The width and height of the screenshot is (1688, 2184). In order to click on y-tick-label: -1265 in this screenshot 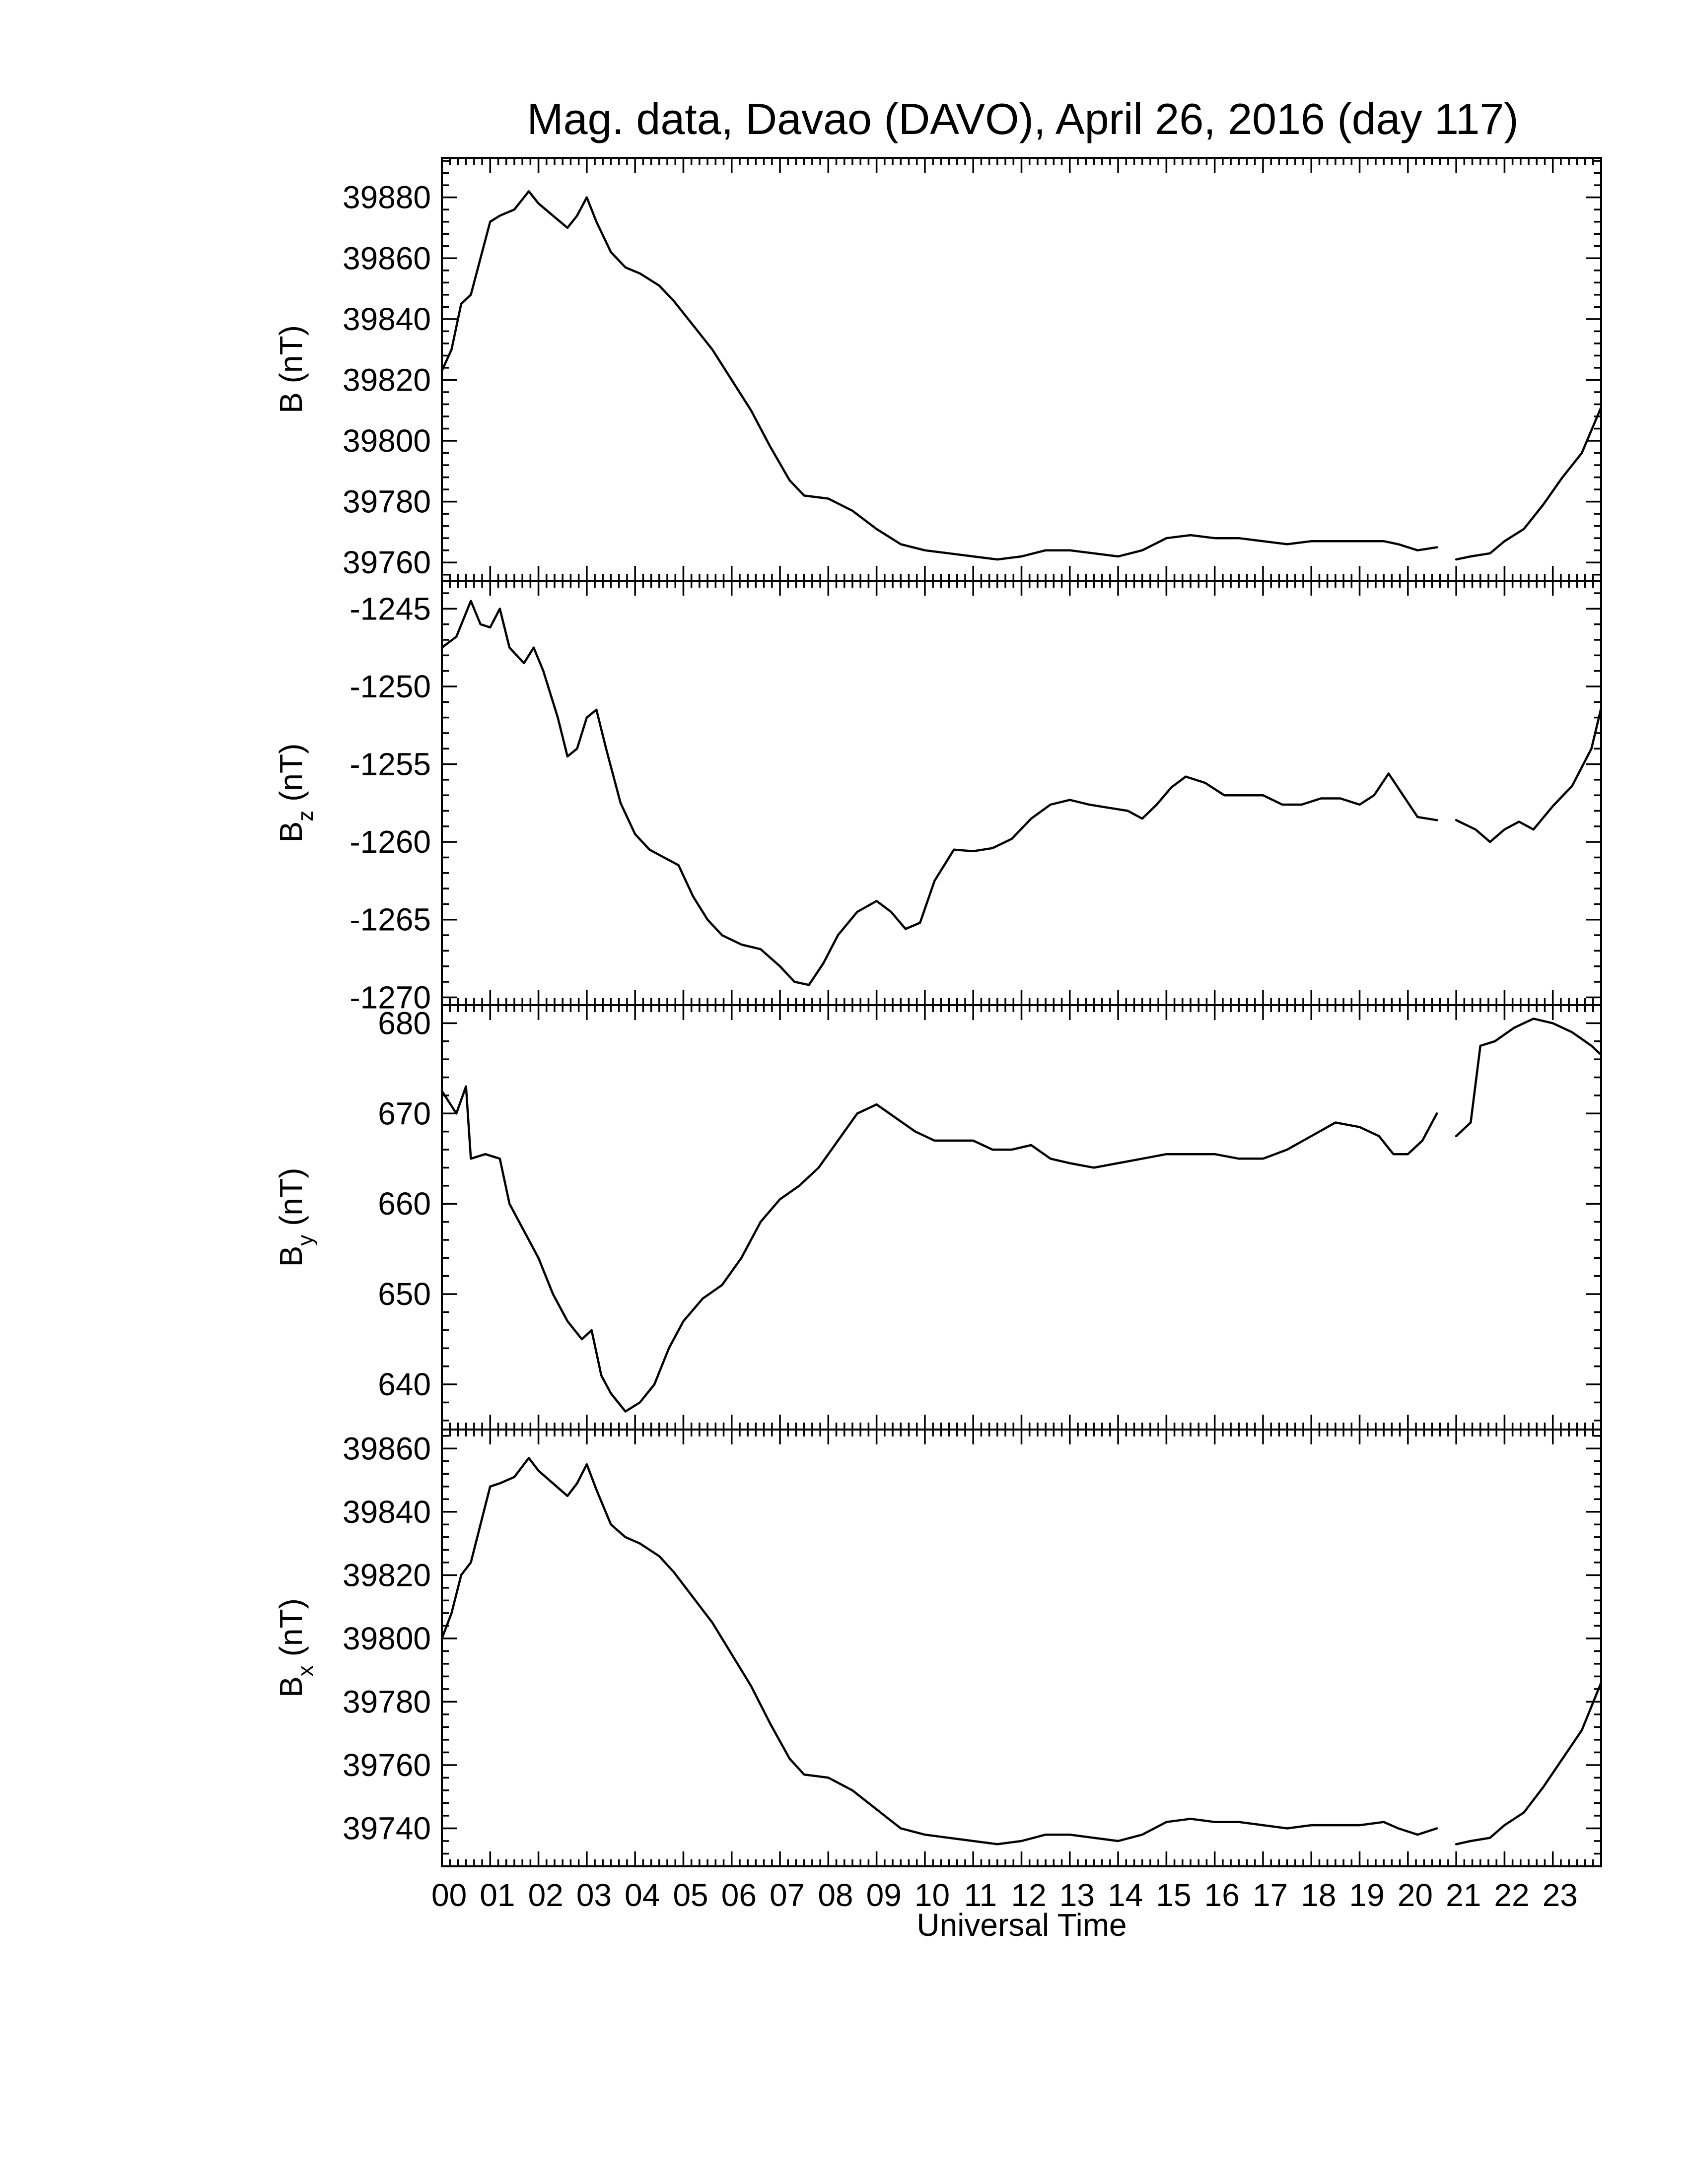, I will do `click(390, 920)`.